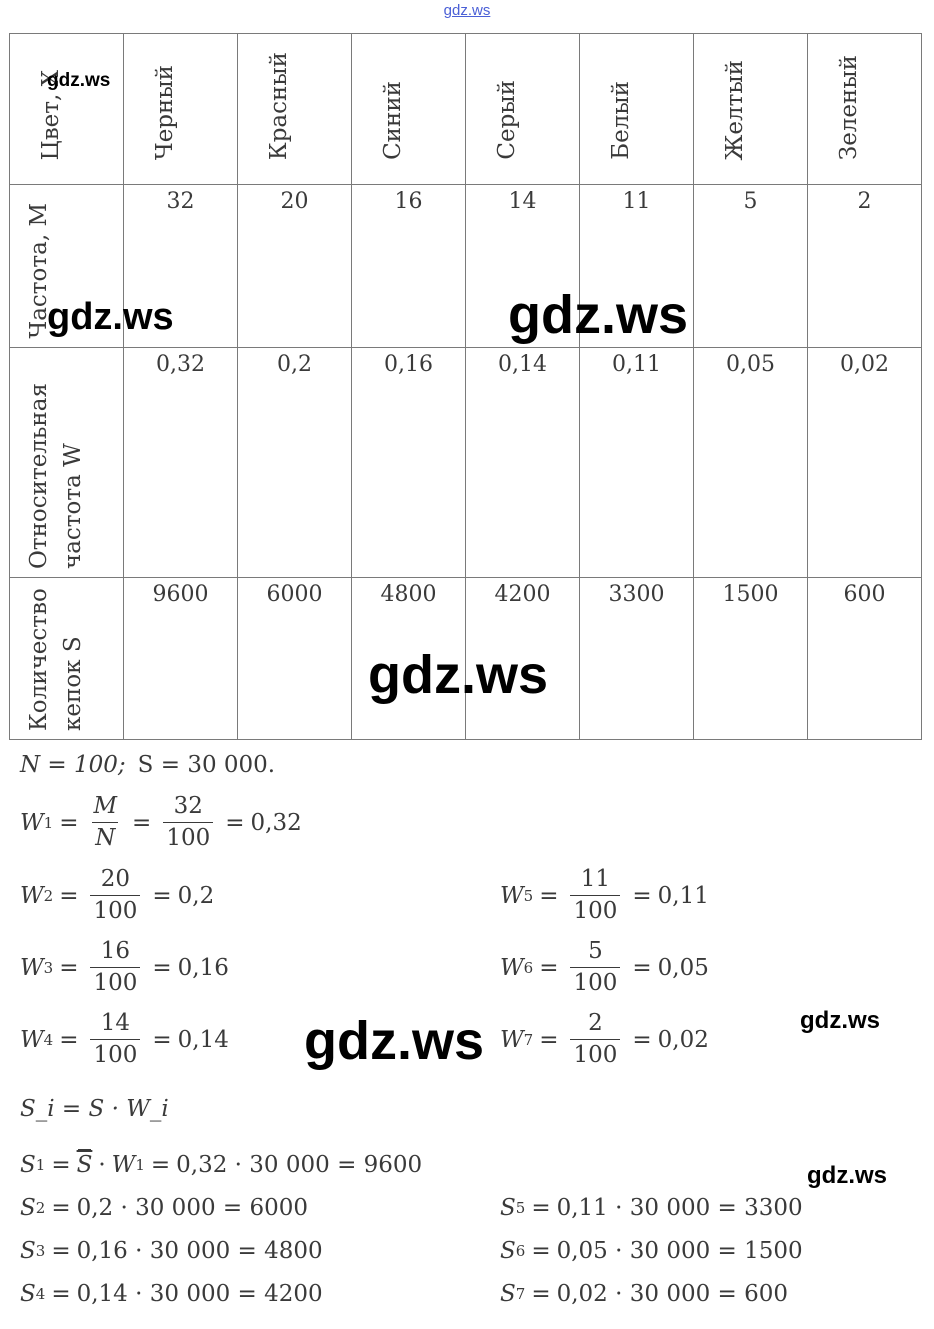 Image resolution: width=934 pixels, height=1329 pixels. What do you see at coordinates (864, 462) in the screenshot?
I see `table-cell: 0,02` at bounding box center [864, 462].